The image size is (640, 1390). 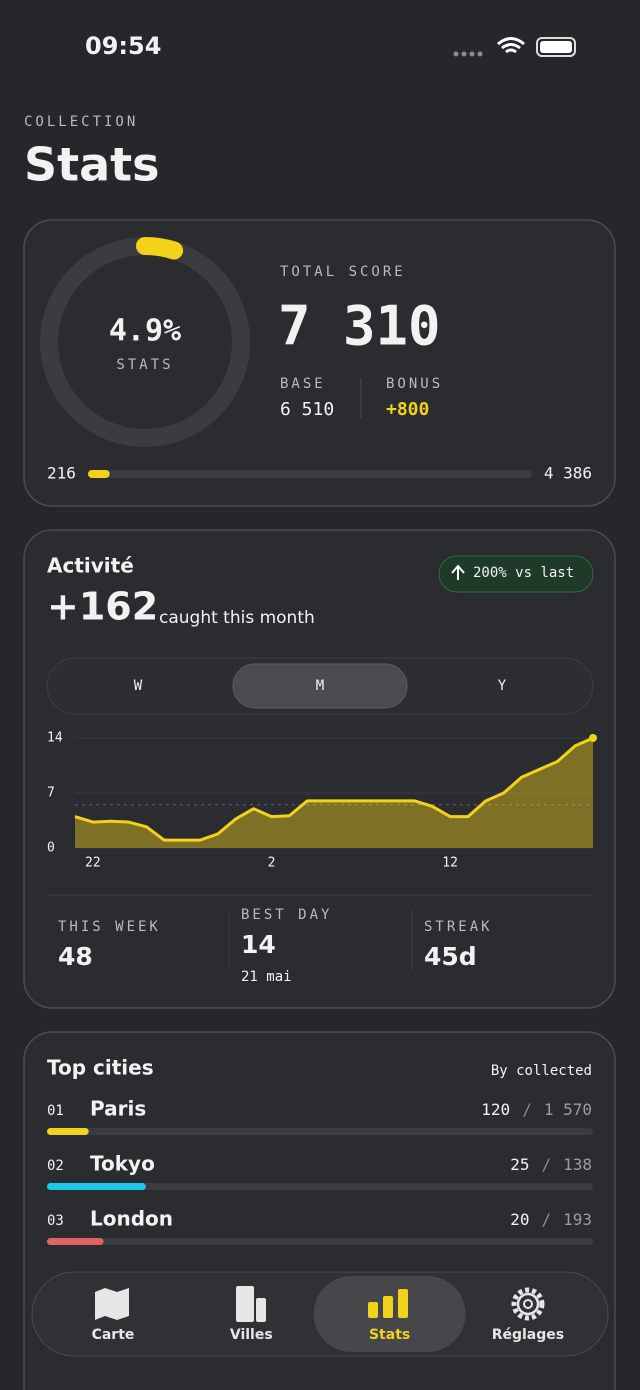 I want to click on total-label: TOTAL SCORE, so click(x=343, y=272).